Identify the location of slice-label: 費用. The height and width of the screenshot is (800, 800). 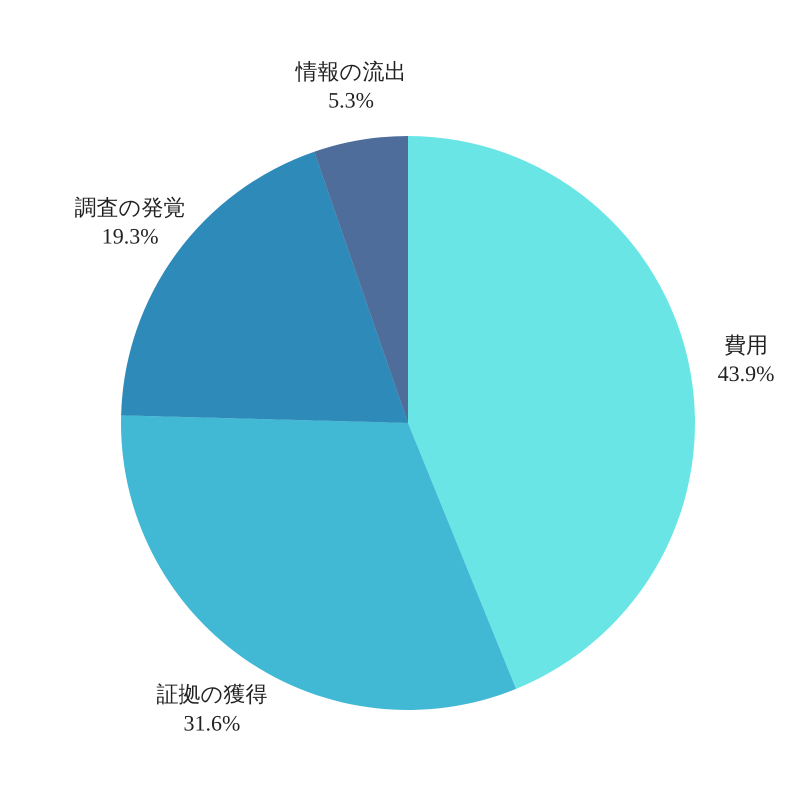
(746, 345).